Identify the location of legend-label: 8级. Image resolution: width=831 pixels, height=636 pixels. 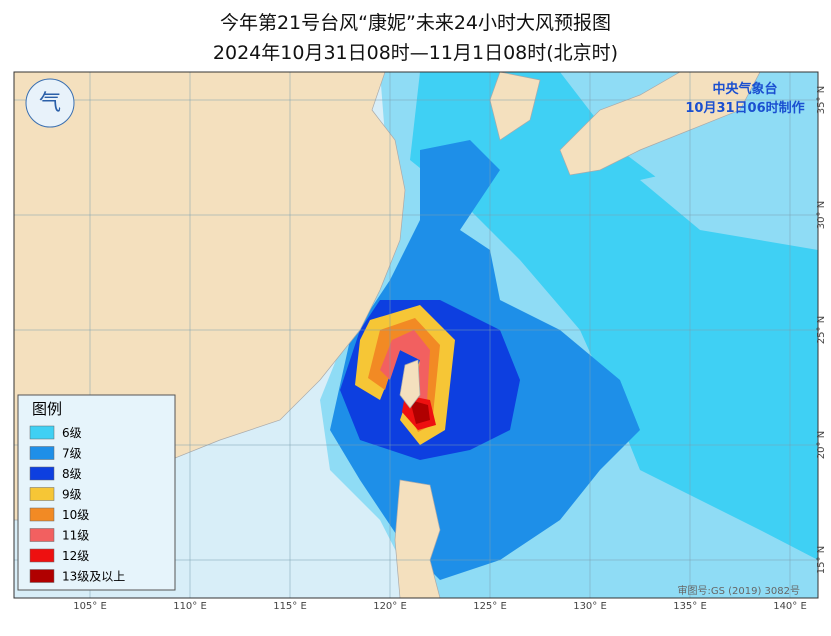
(72, 474).